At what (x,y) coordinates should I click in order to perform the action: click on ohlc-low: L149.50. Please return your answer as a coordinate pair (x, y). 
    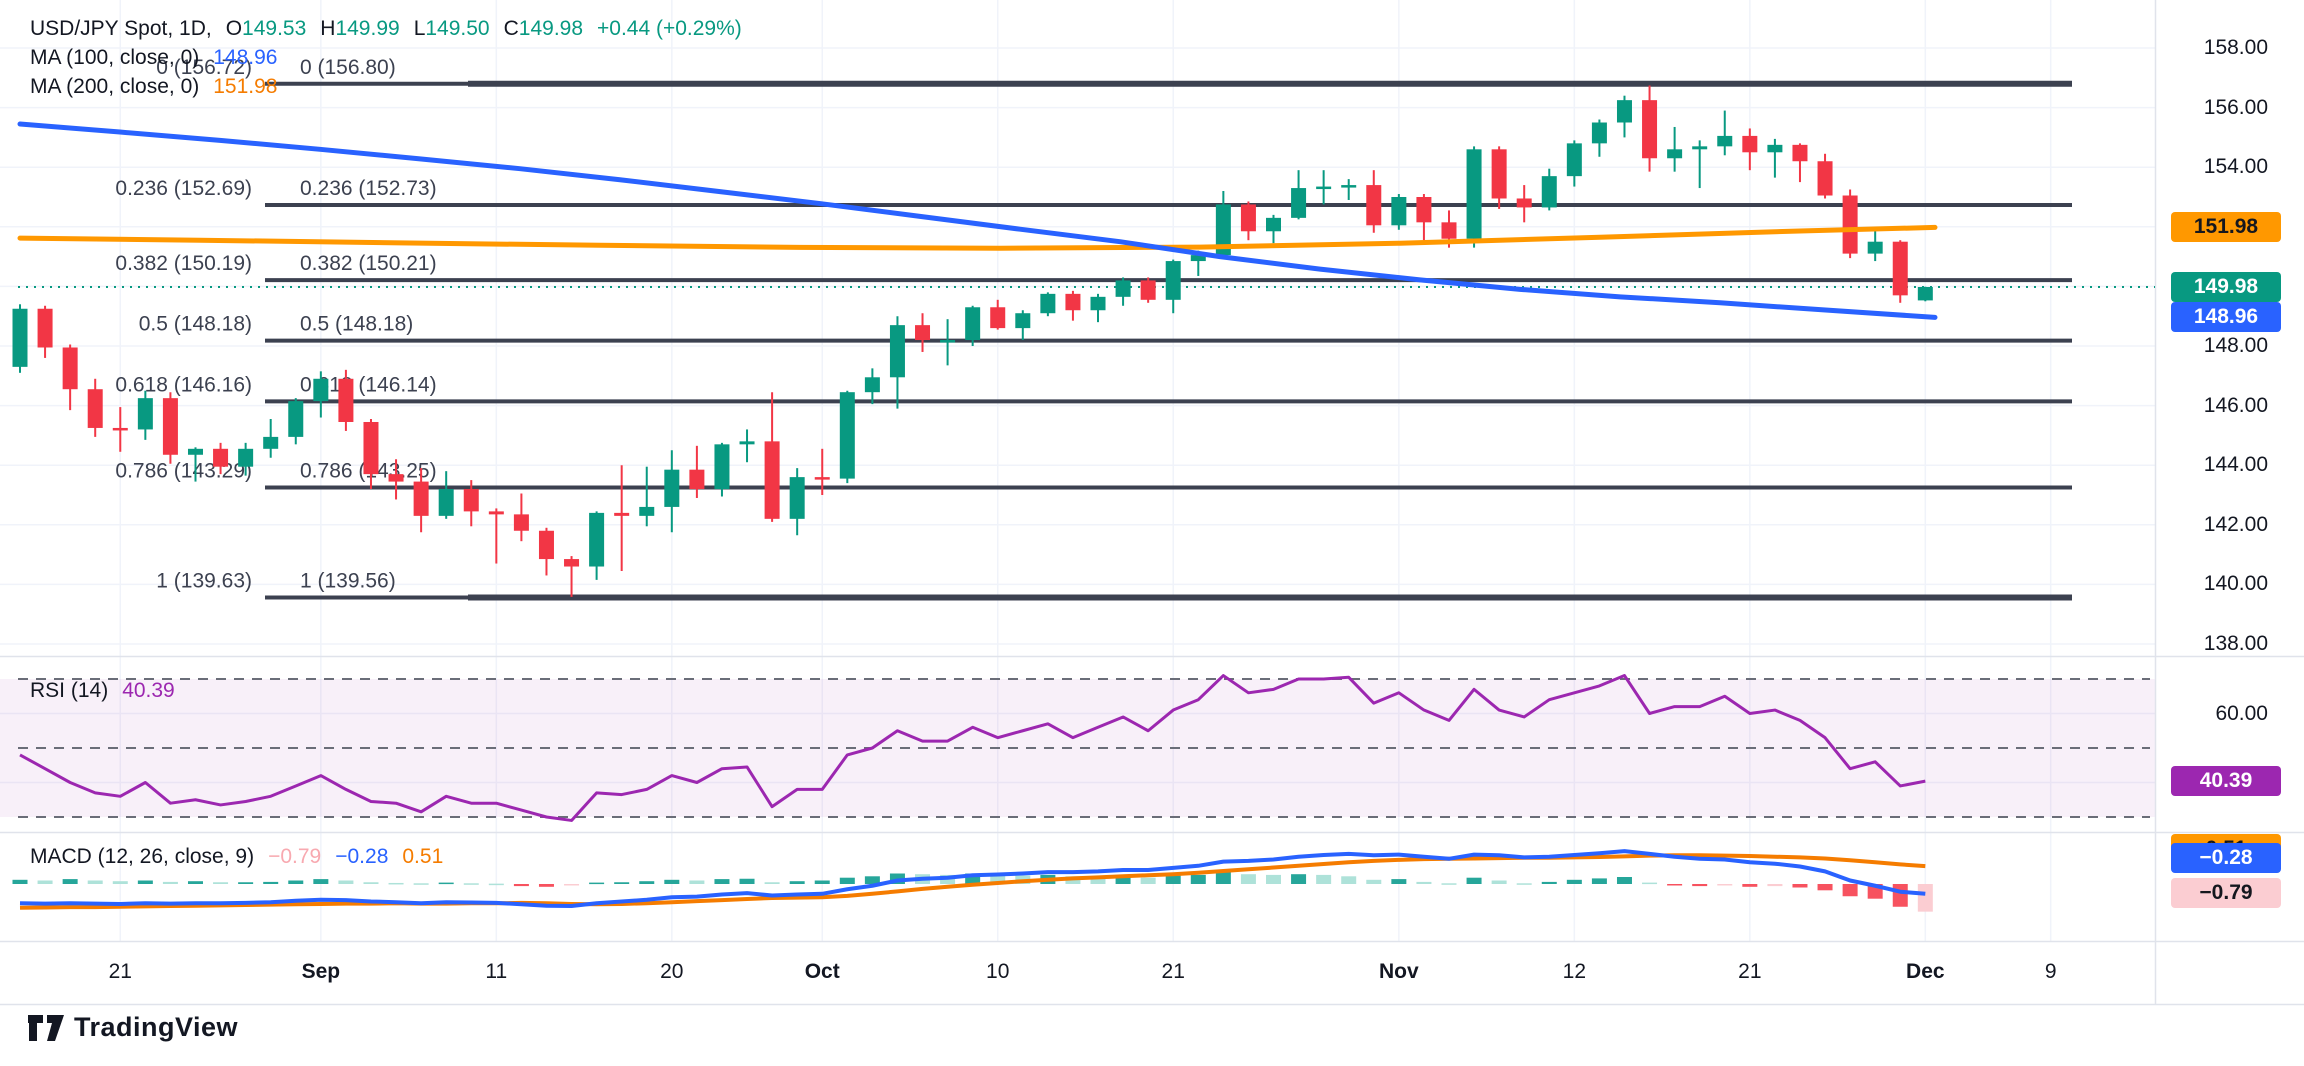
    Looking at the image, I should click on (451, 28).